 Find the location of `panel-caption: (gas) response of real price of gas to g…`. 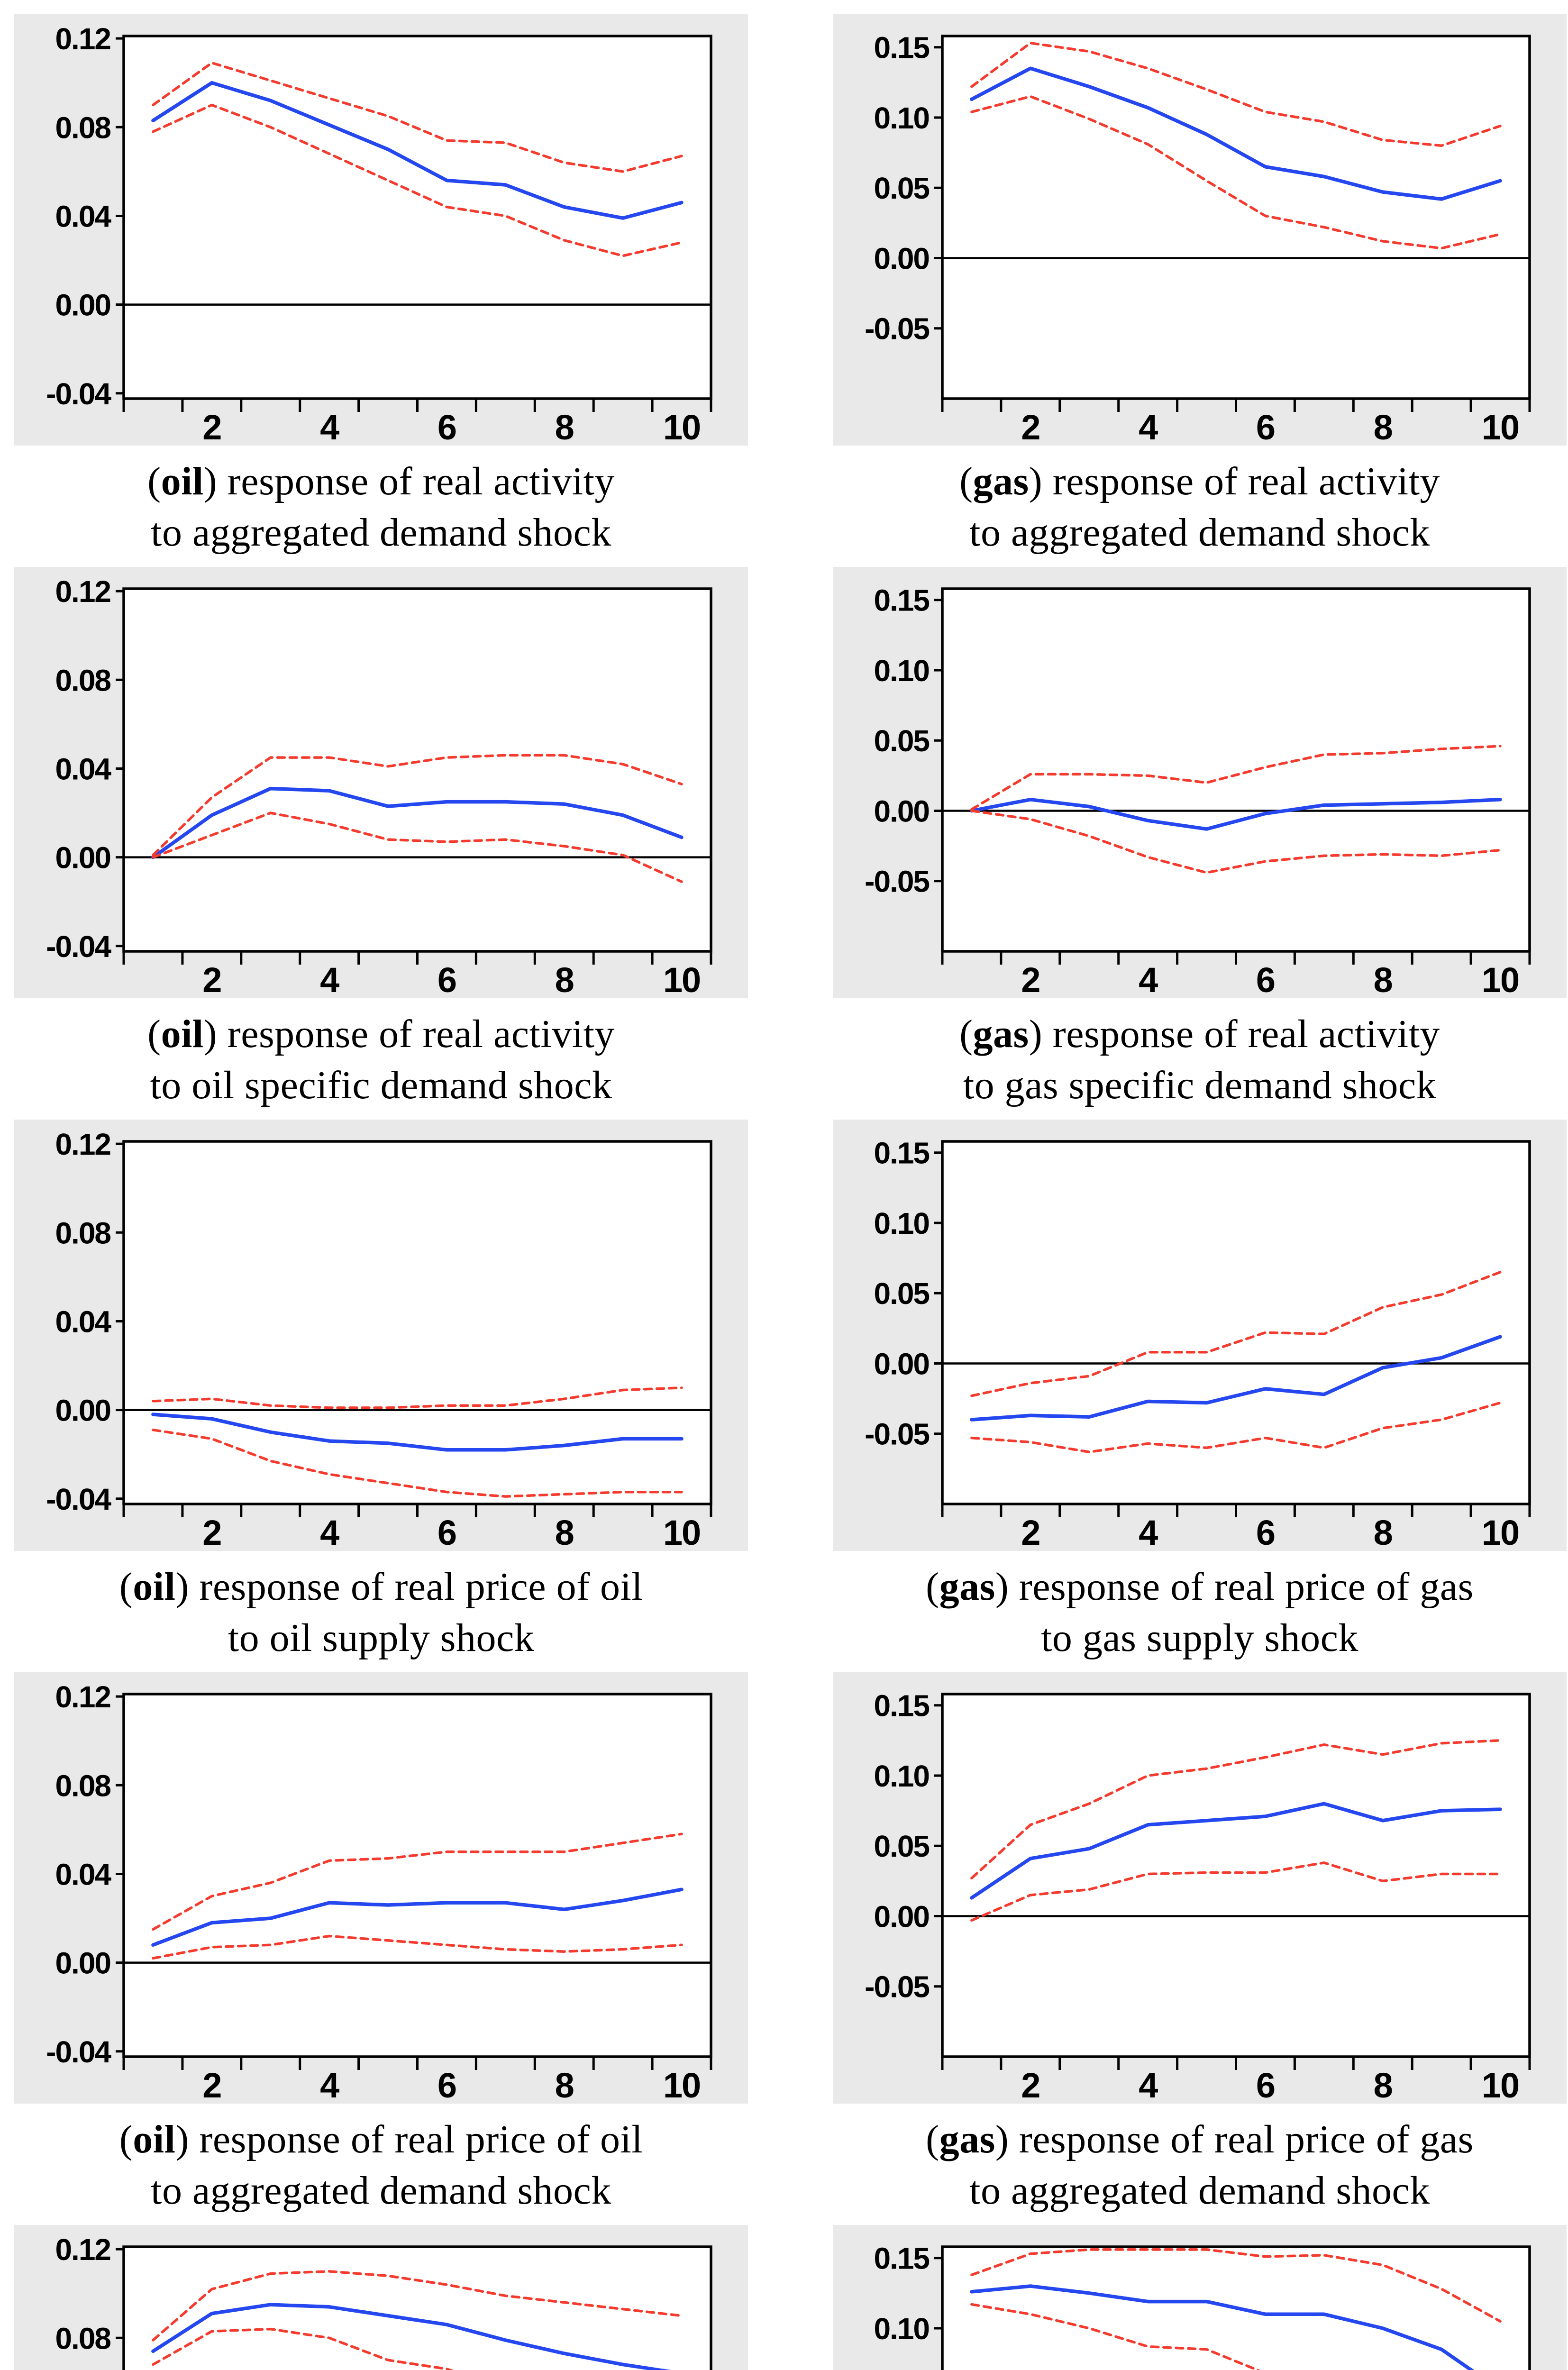

panel-caption: (gas) response of real price of gas to g… is located at coordinates (1200, 1612).